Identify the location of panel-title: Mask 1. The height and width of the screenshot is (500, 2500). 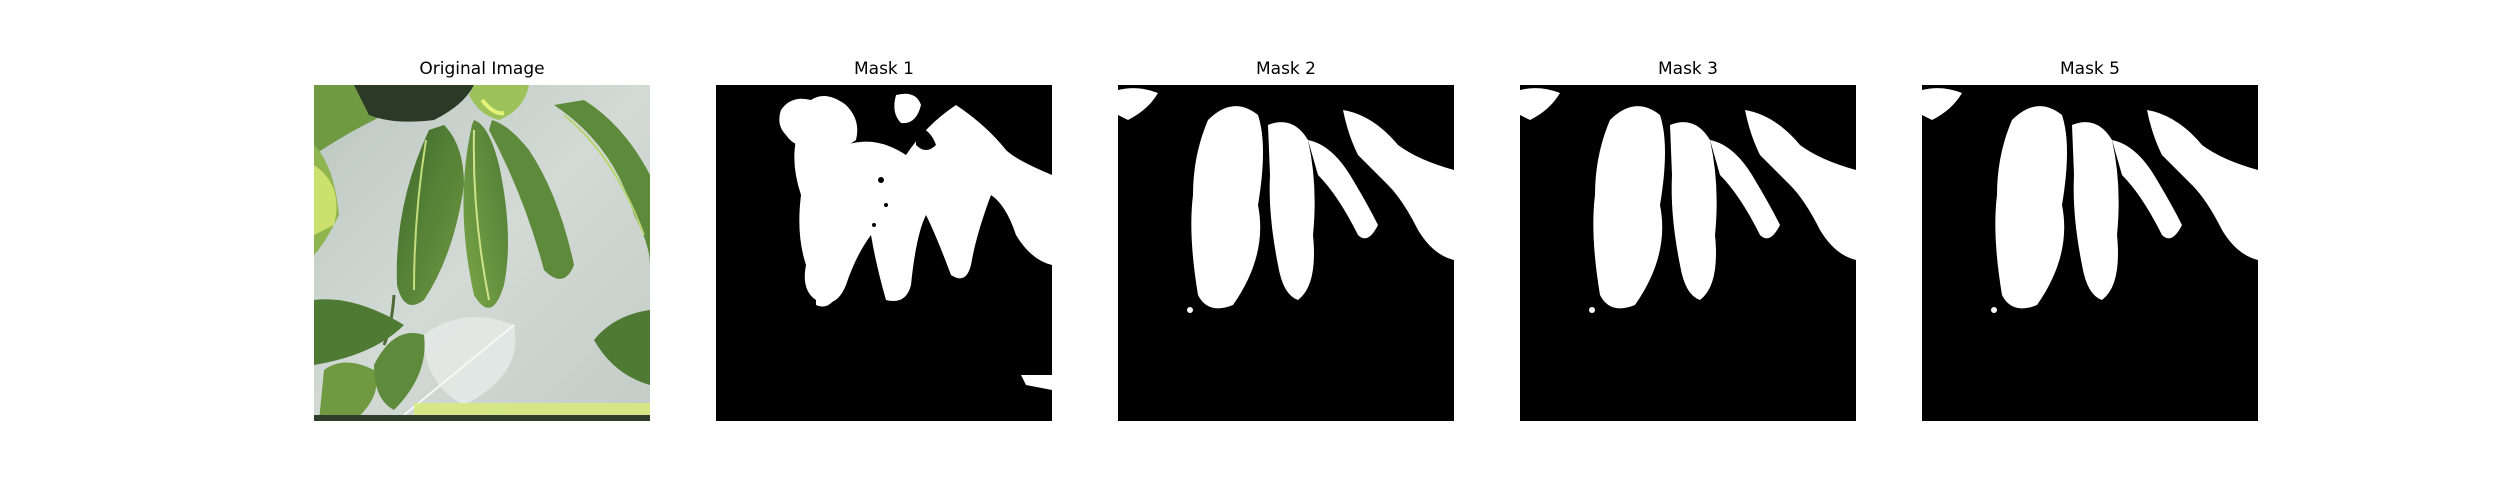
(883, 69).